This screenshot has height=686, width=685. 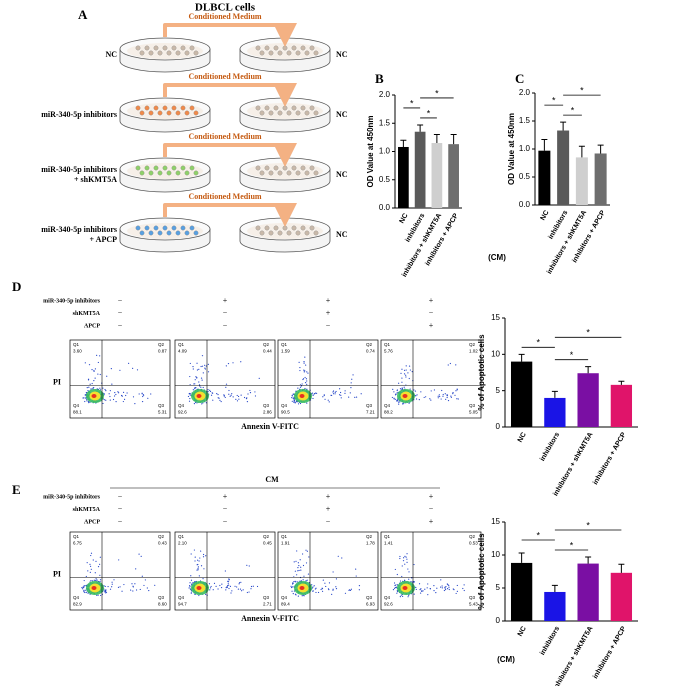 I want to click on y-tick-label: 0.0, so click(x=385, y=207).